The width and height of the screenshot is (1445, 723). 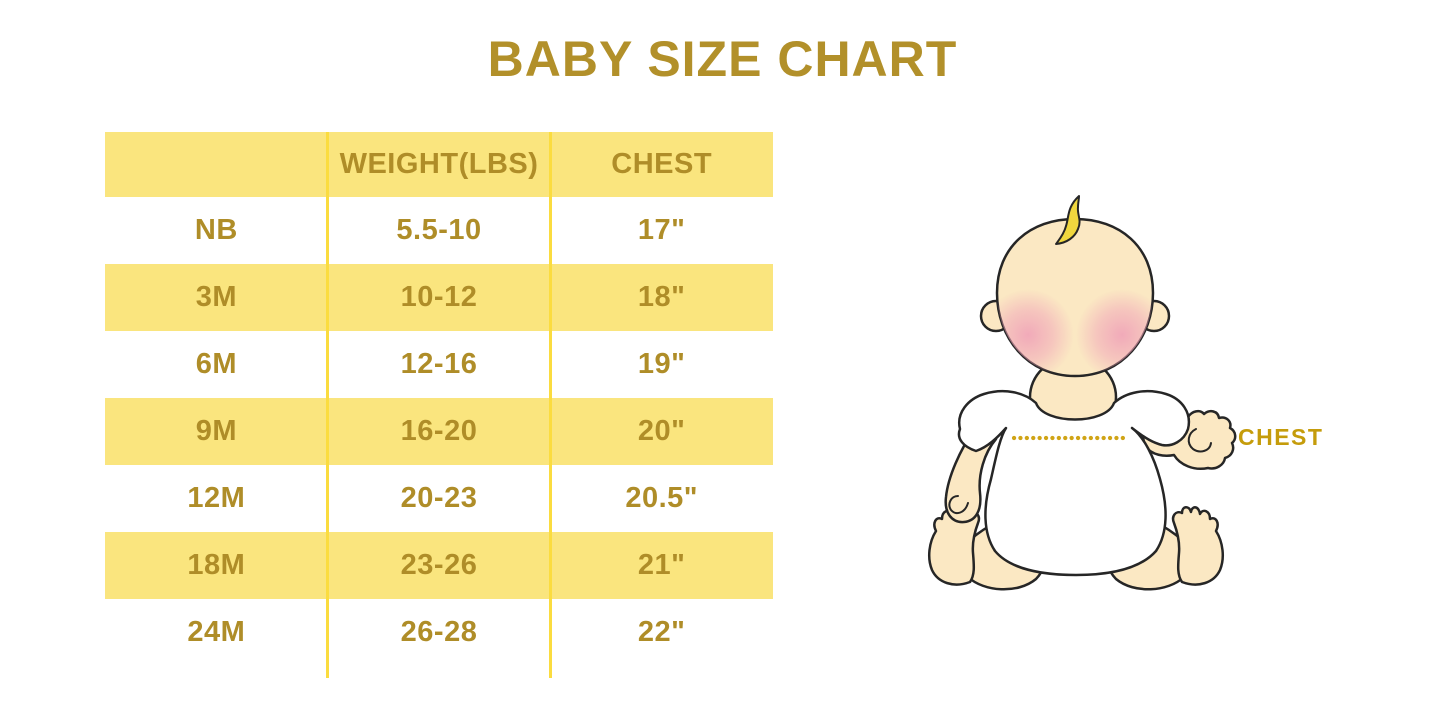 I want to click on table-row: 6M 12-16 19", so click(x=439, y=364).